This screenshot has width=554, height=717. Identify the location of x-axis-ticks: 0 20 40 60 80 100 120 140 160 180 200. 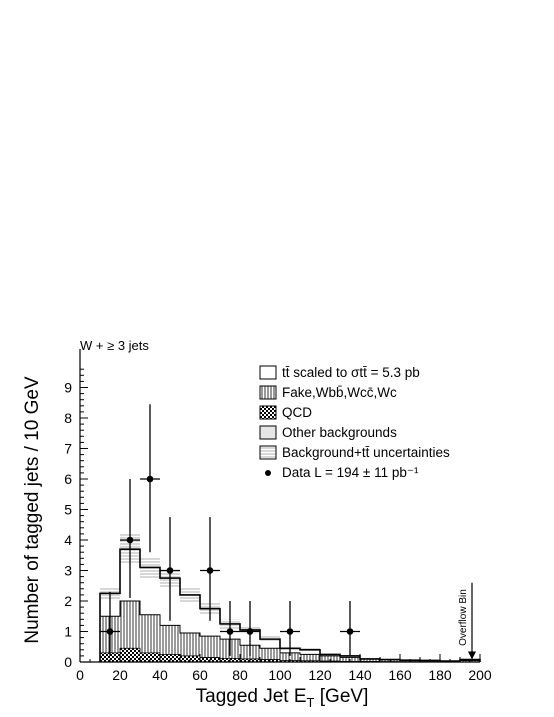
(284, 668).